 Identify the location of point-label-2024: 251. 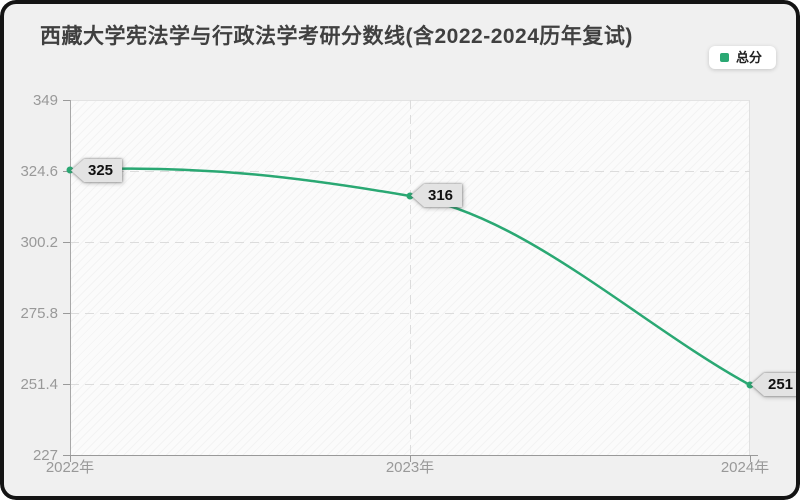
(775, 384).